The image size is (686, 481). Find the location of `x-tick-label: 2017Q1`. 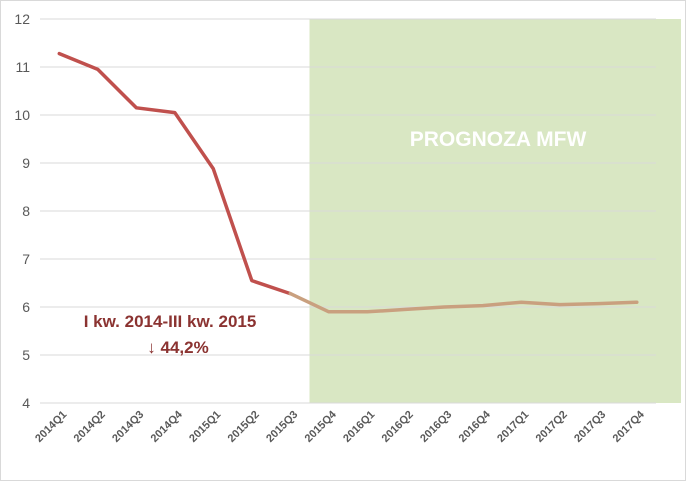

x-tick-label: 2017Q1 is located at coordinates (513, 427).